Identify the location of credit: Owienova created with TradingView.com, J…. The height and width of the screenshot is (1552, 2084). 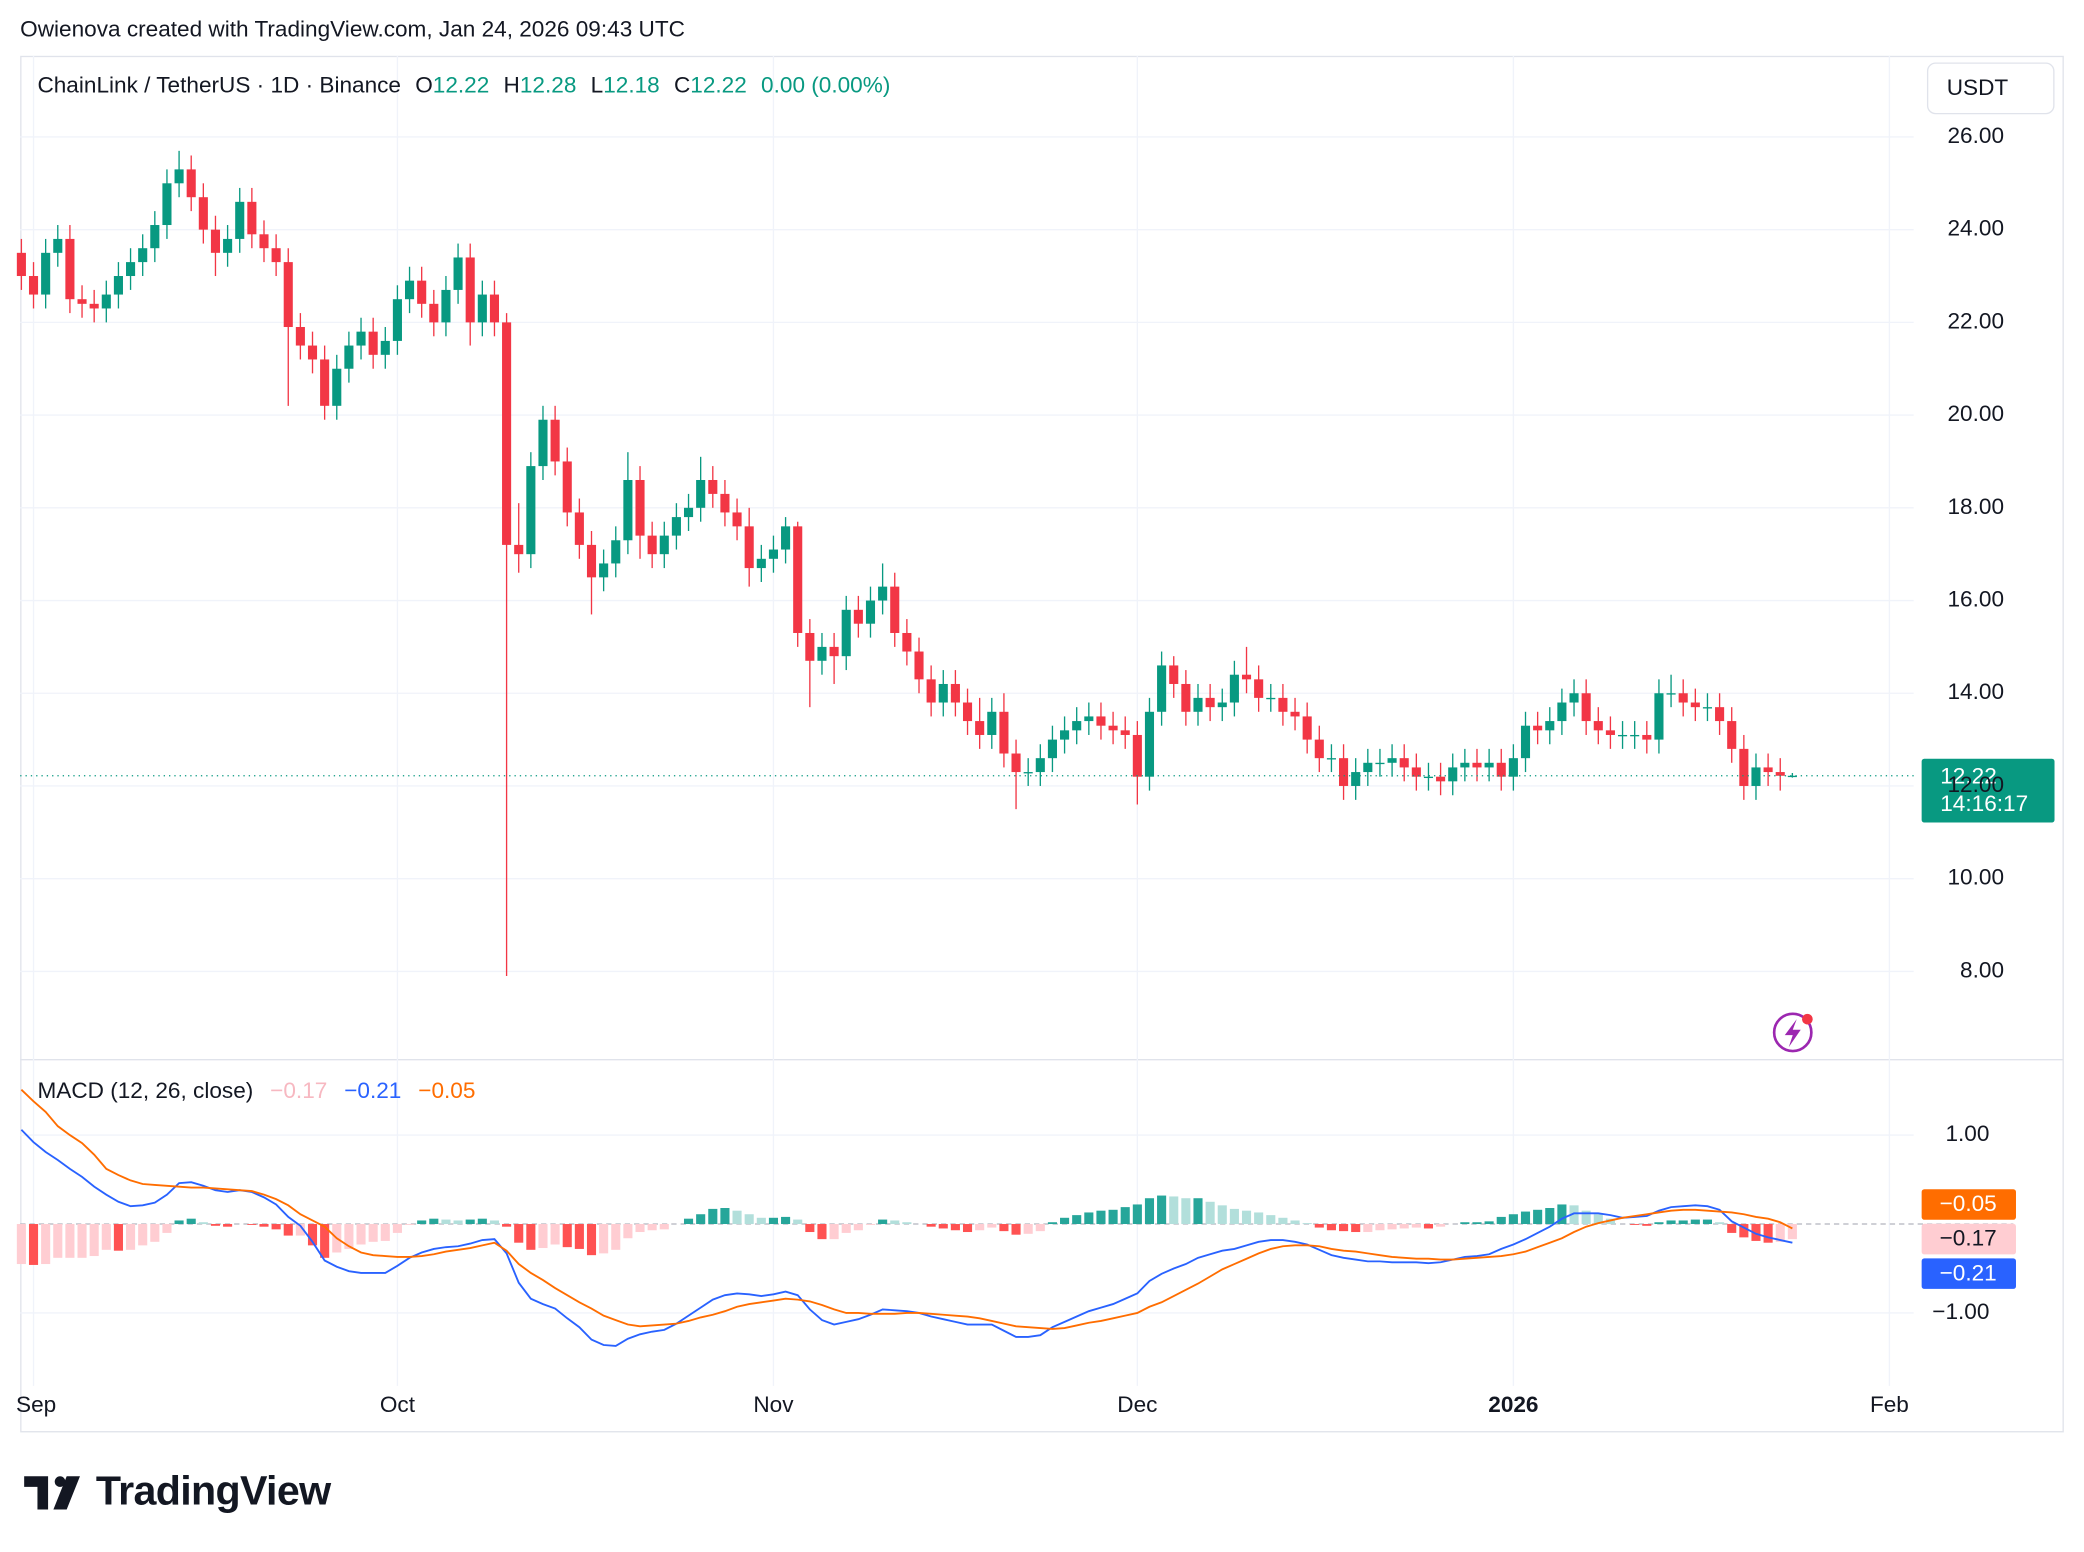
(352, 29).